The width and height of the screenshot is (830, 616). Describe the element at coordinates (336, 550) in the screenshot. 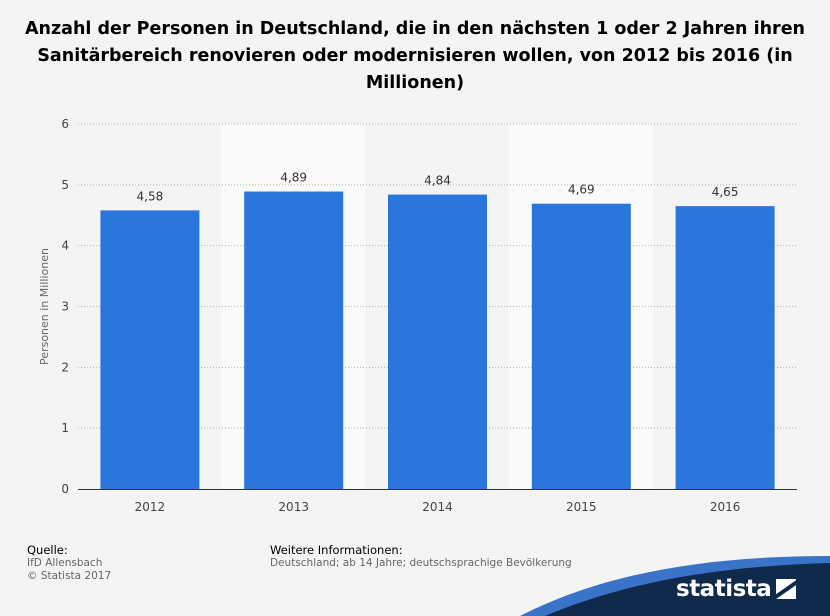

I see `info-label: Weitere Informationen:` at that location.